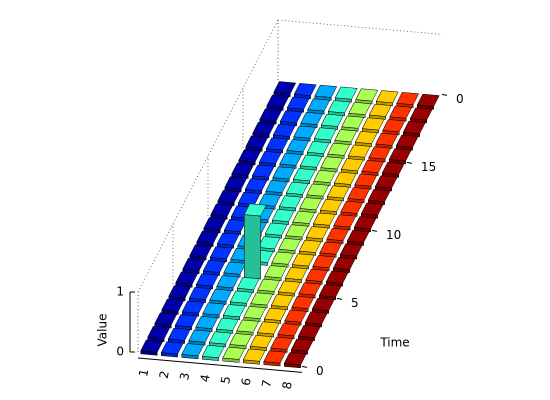 The height and width of the screenshot is (400, 550). I want to click on y-tick-label: 0, so click(460, 99).